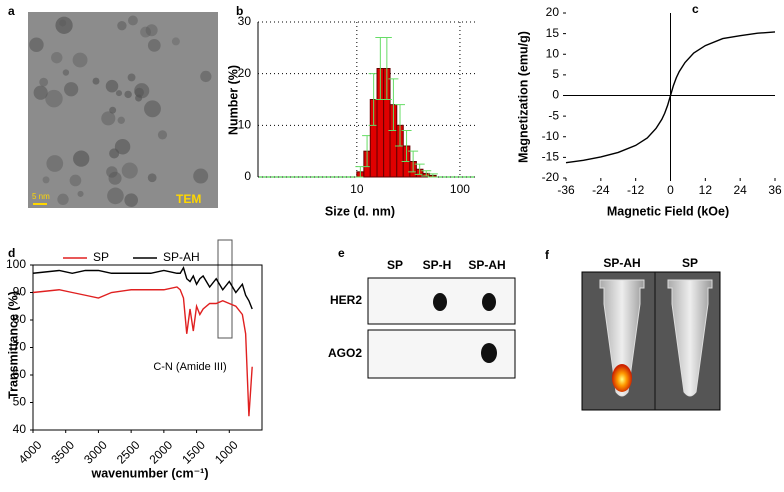 This screenshot has width=784, height=492. I want to click on y-tick-label: 50, so click(20, 402).